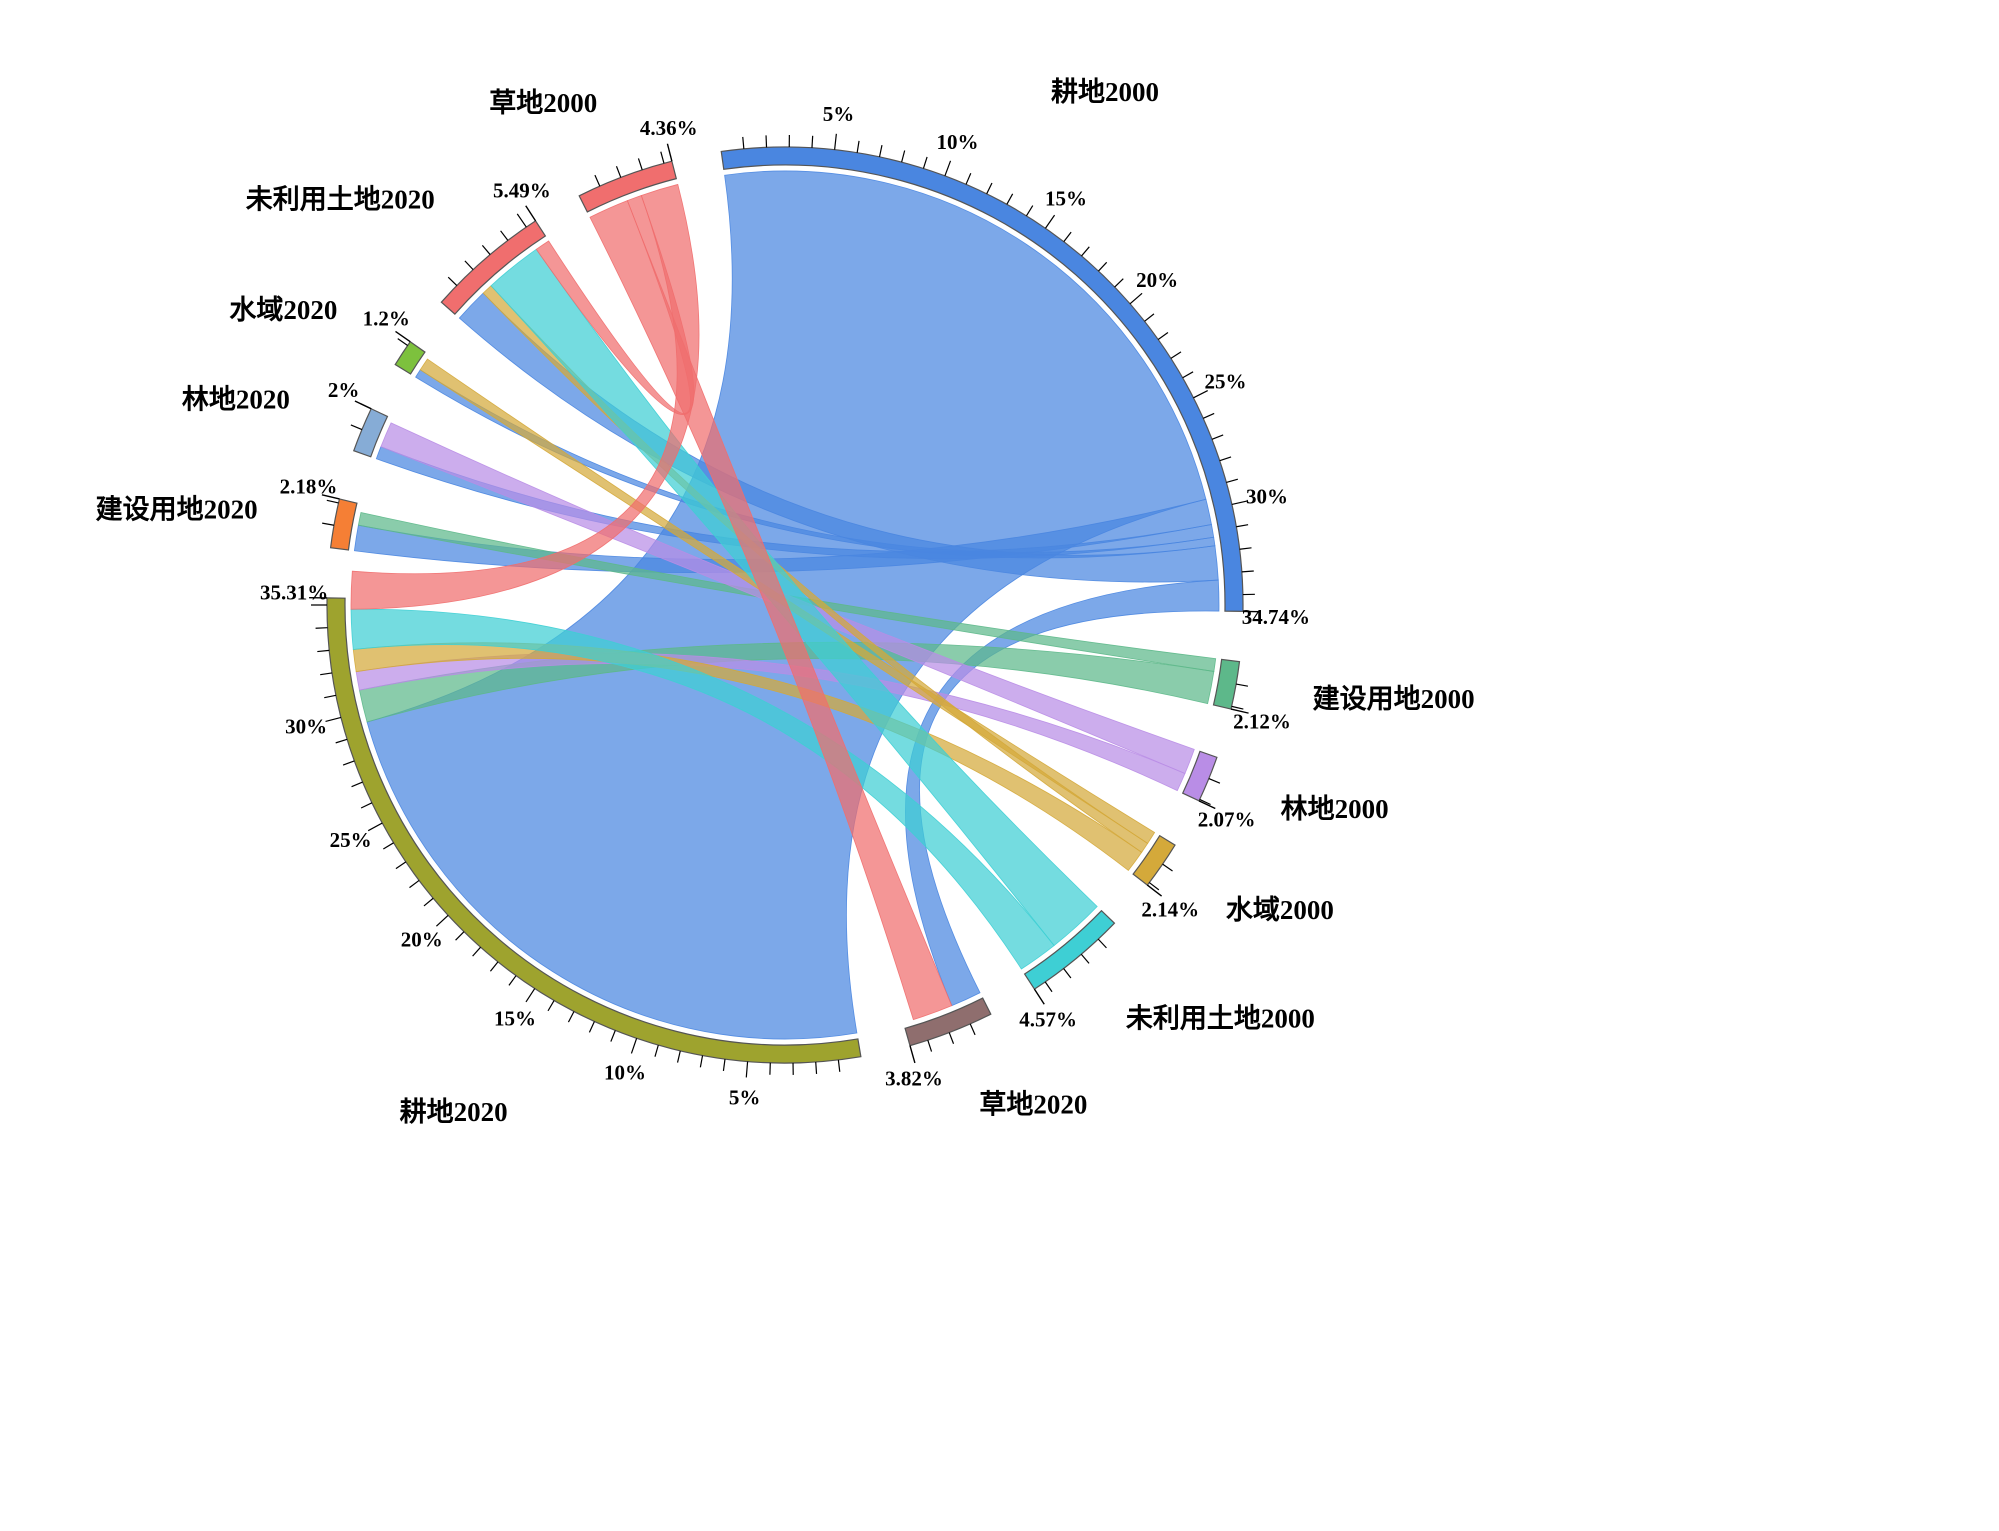 This screenshot has height=1531, width=1999. What do you see at coordinates (958, 142) in the screenshot?
I see `tick-label-cropland_2000-10: 10%` at bounding box center [958, 142].